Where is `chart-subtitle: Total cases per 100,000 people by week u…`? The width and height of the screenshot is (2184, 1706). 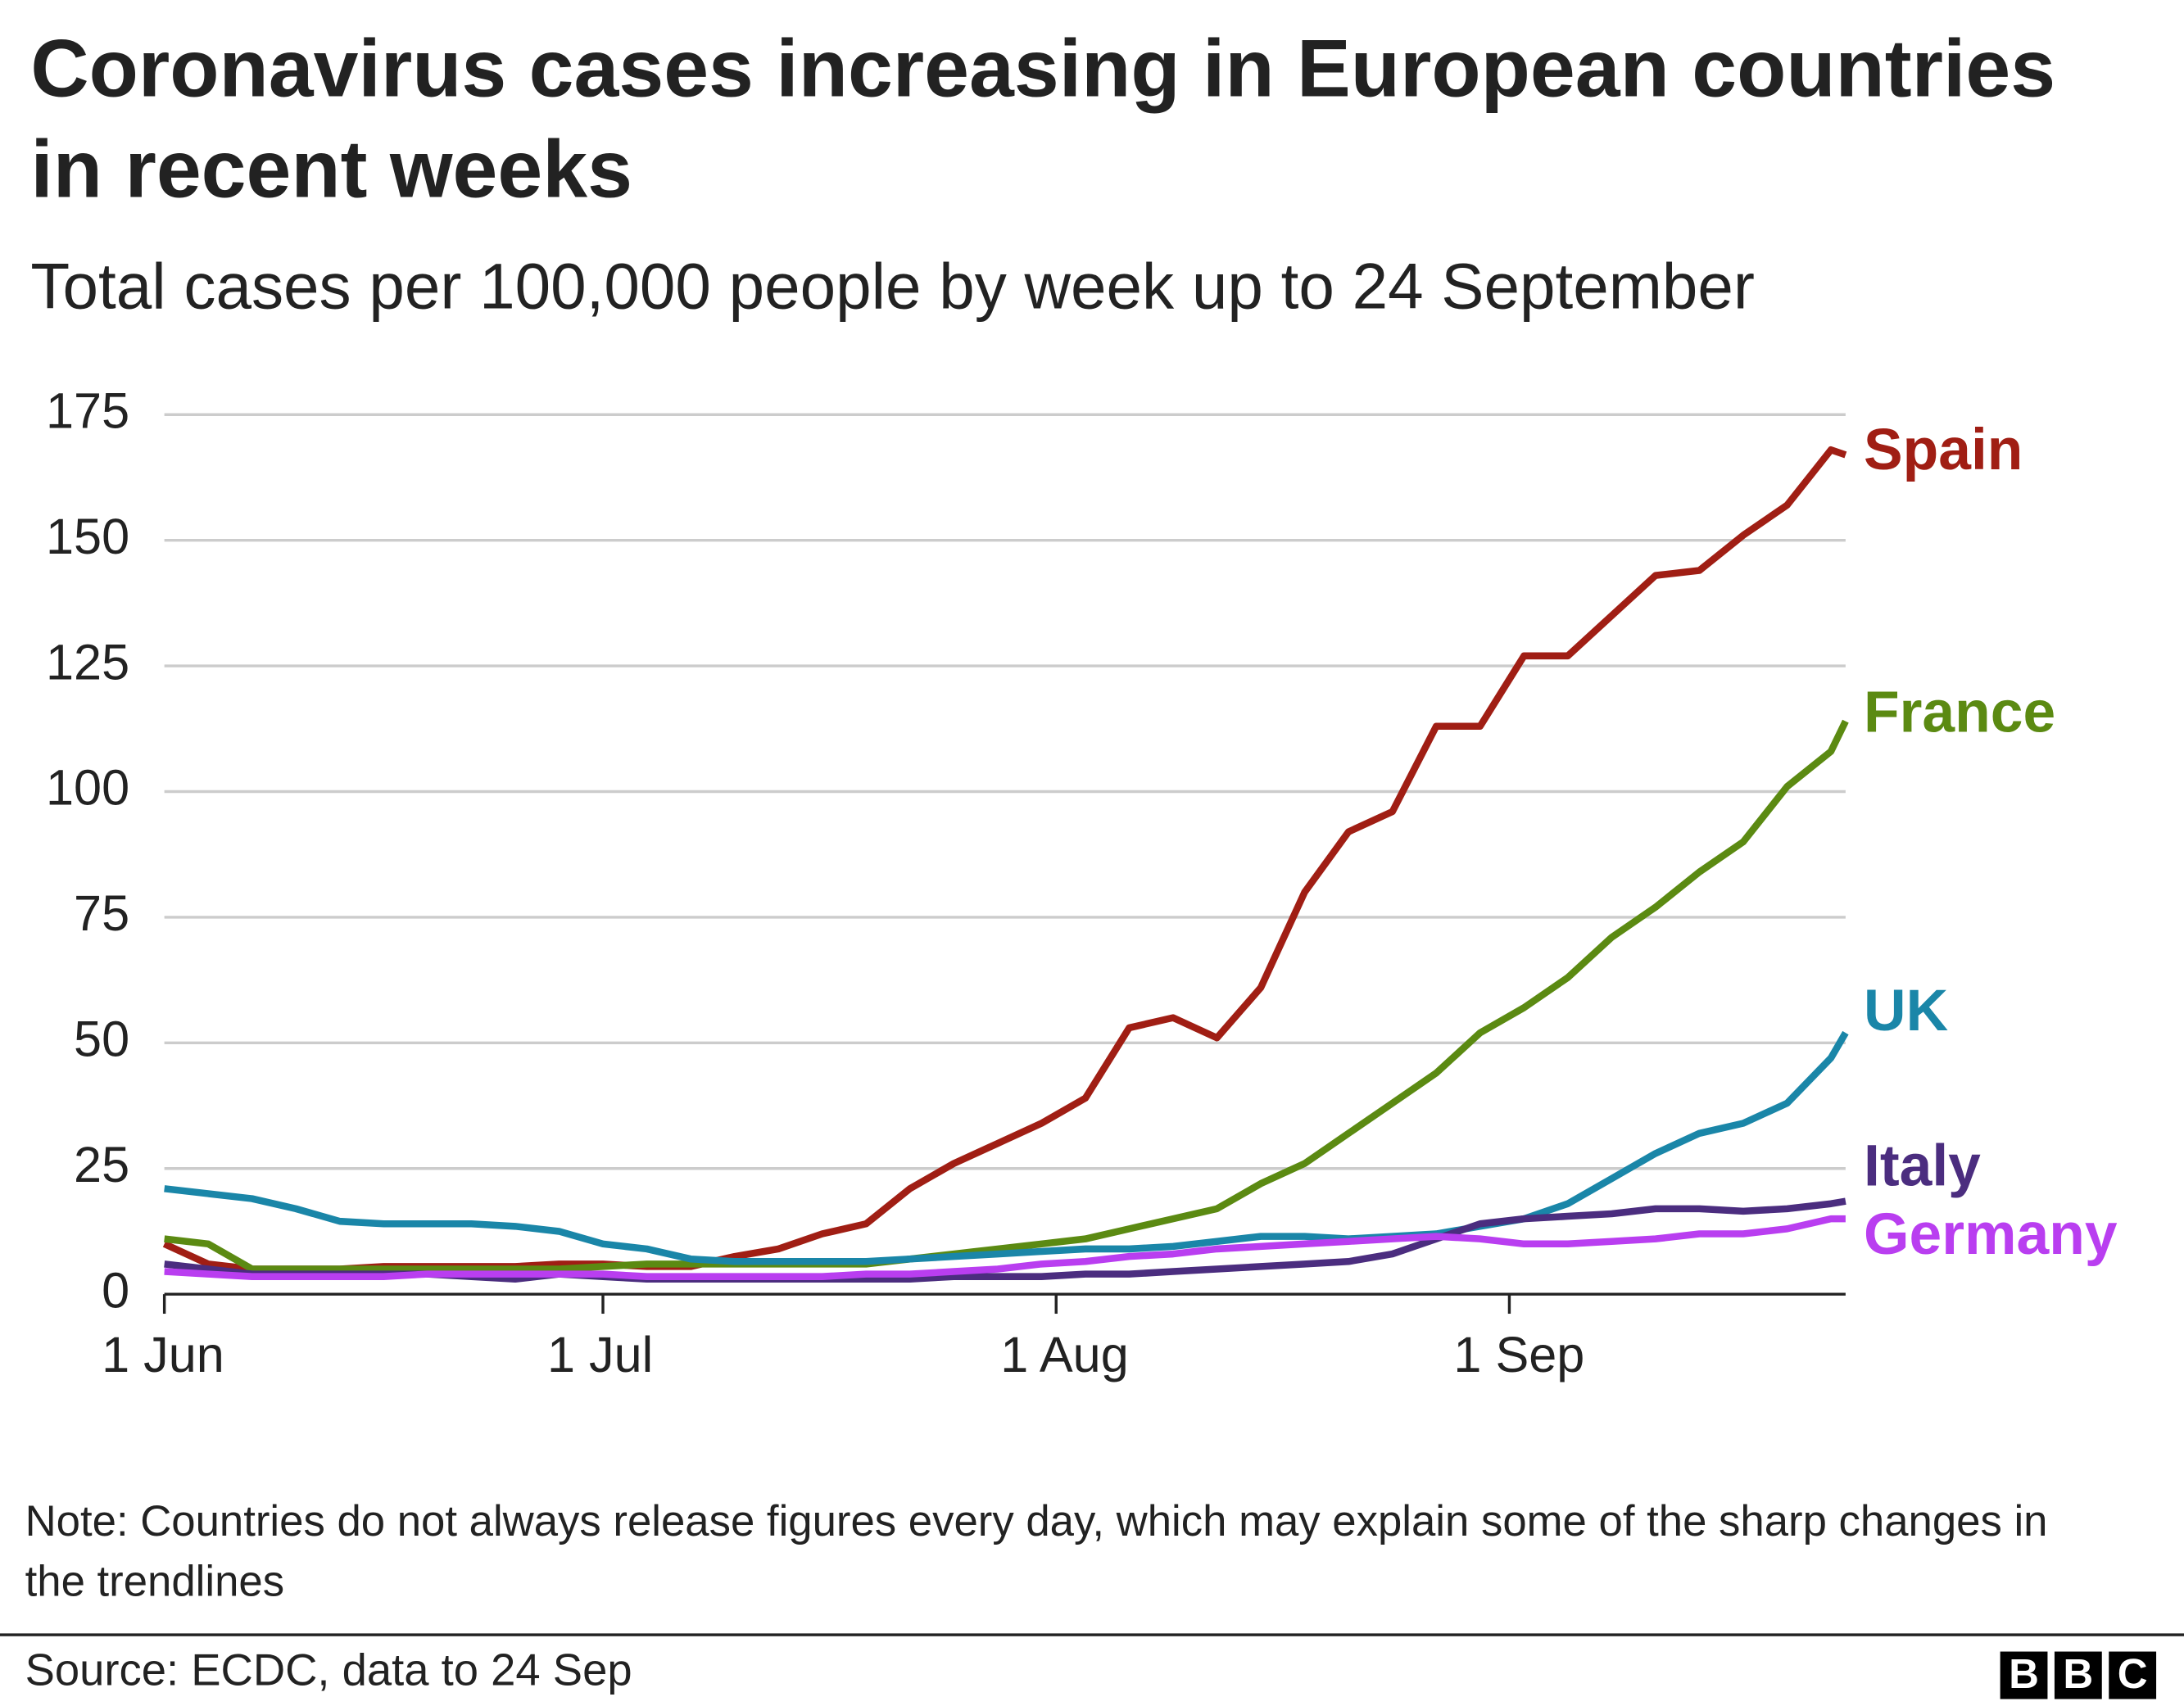 chart-subtitle: Total cases per 100,000 people by week u… is located at coordinates (893, 286).